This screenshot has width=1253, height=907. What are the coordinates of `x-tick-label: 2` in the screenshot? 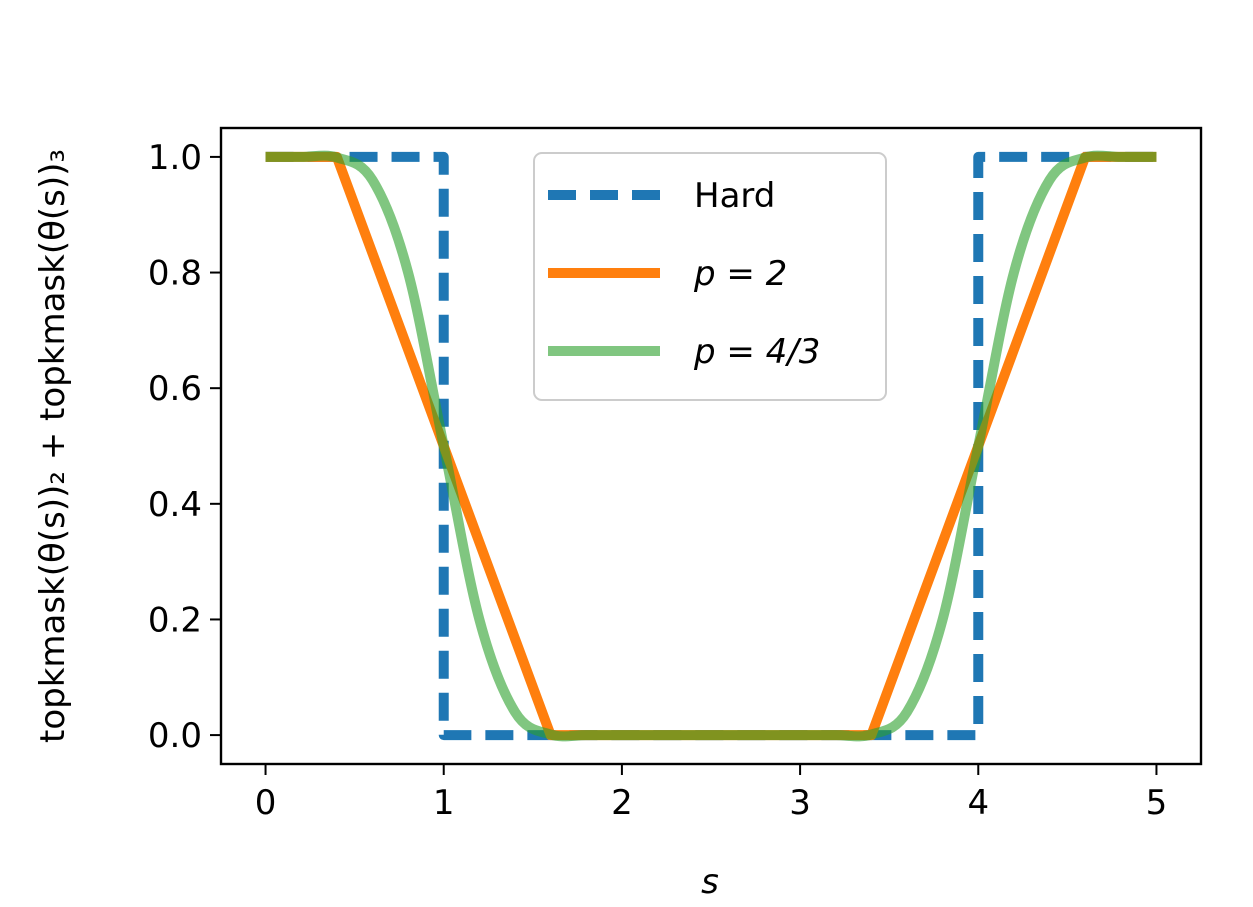 It's located at (622, 803).